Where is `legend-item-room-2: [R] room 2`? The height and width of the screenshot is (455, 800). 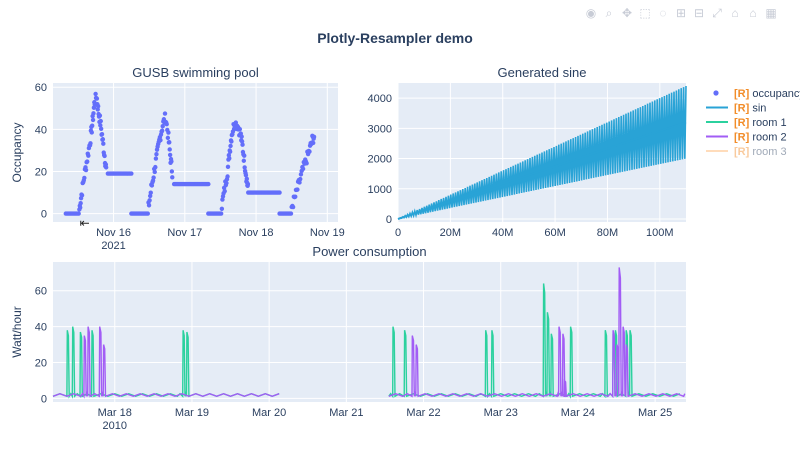 legend-item-room-2: [R] room 2 is located at coordinates (746, 138).